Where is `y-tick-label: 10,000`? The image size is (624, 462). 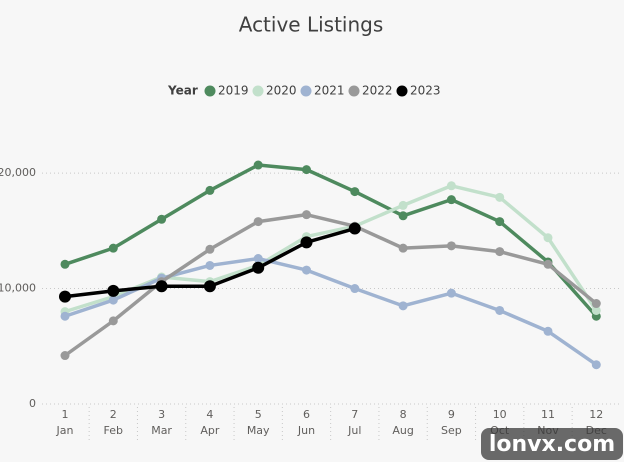 y-tick-label: 10,000 is located at coordinates (18, 288).